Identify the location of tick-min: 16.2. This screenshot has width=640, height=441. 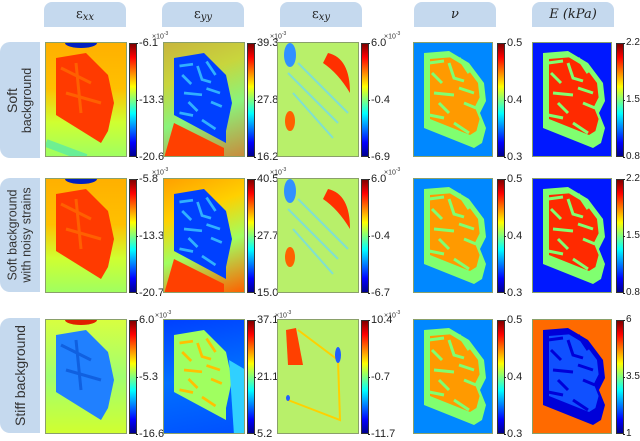
(266, 157).